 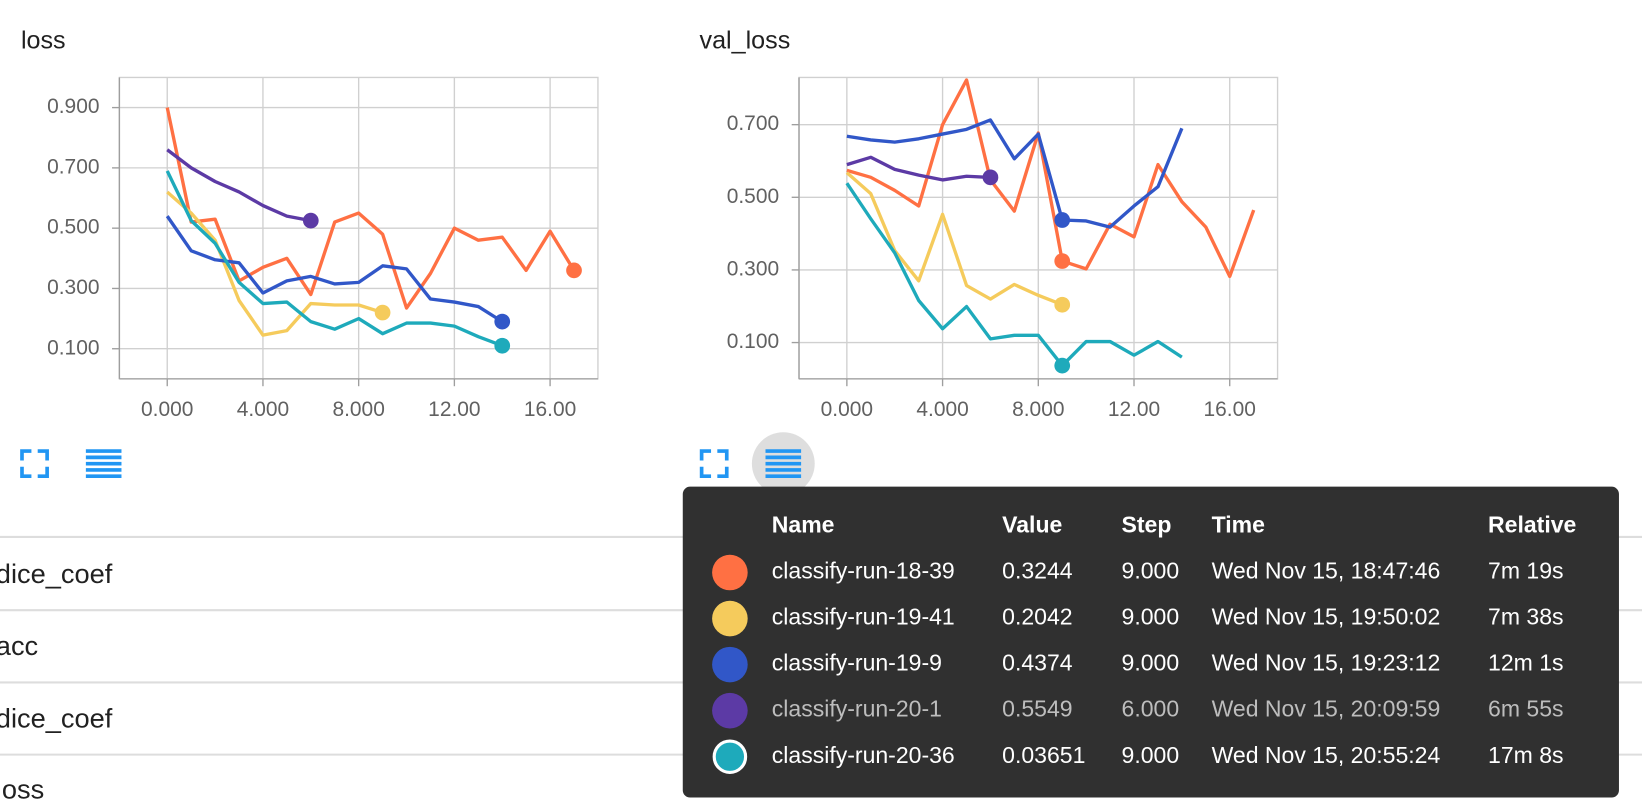 I want to click on column-header: Name, so click(x=803, y=525).